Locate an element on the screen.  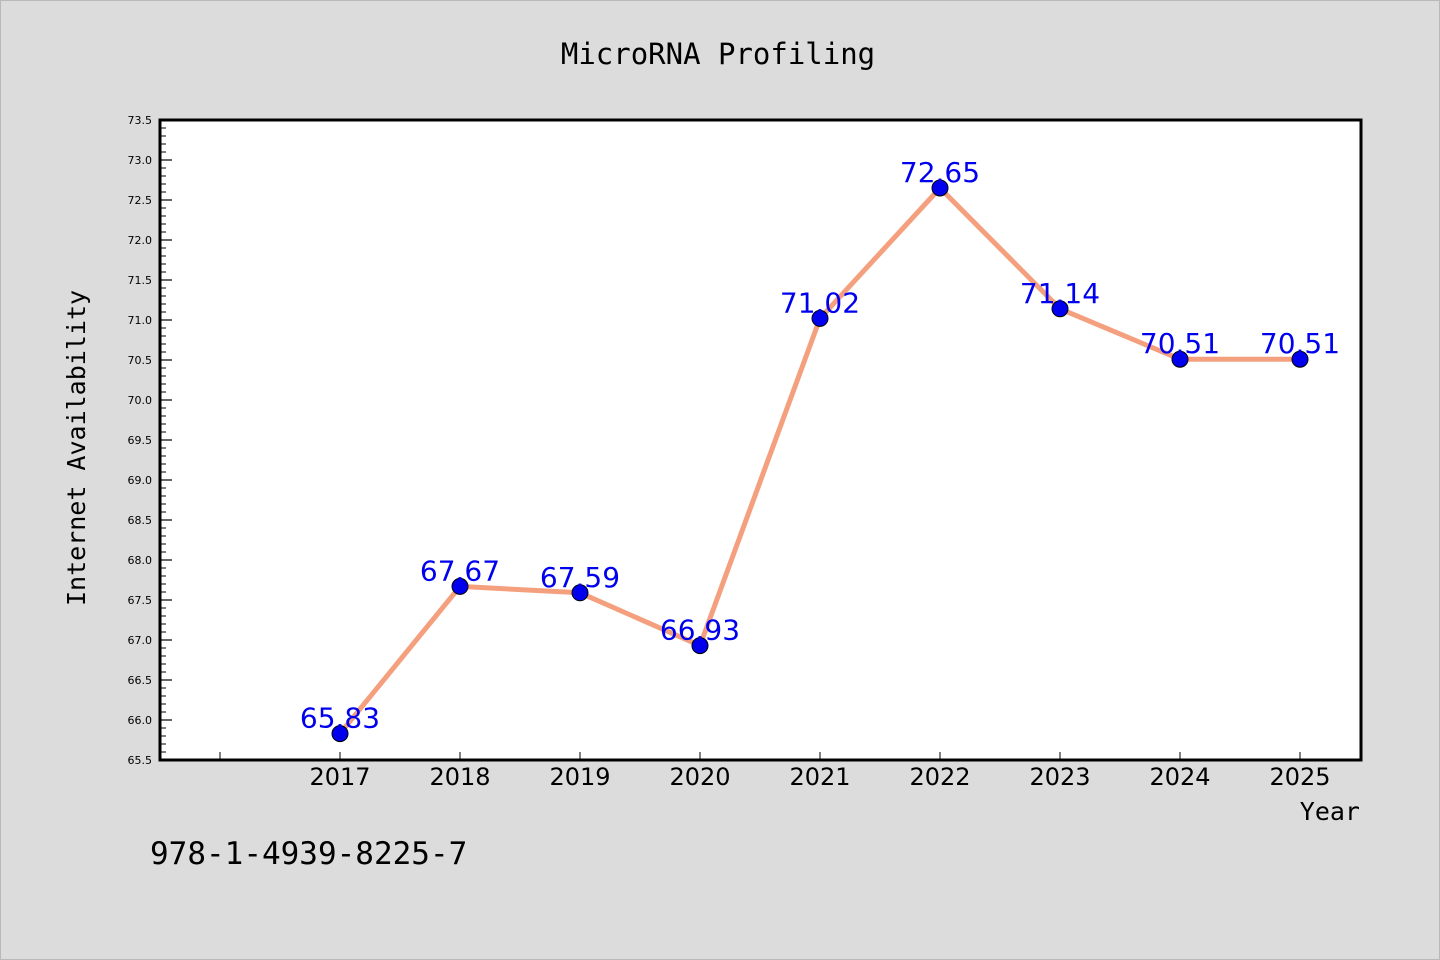
x-tick-label: 2019 is located at coordinates (579, 777).